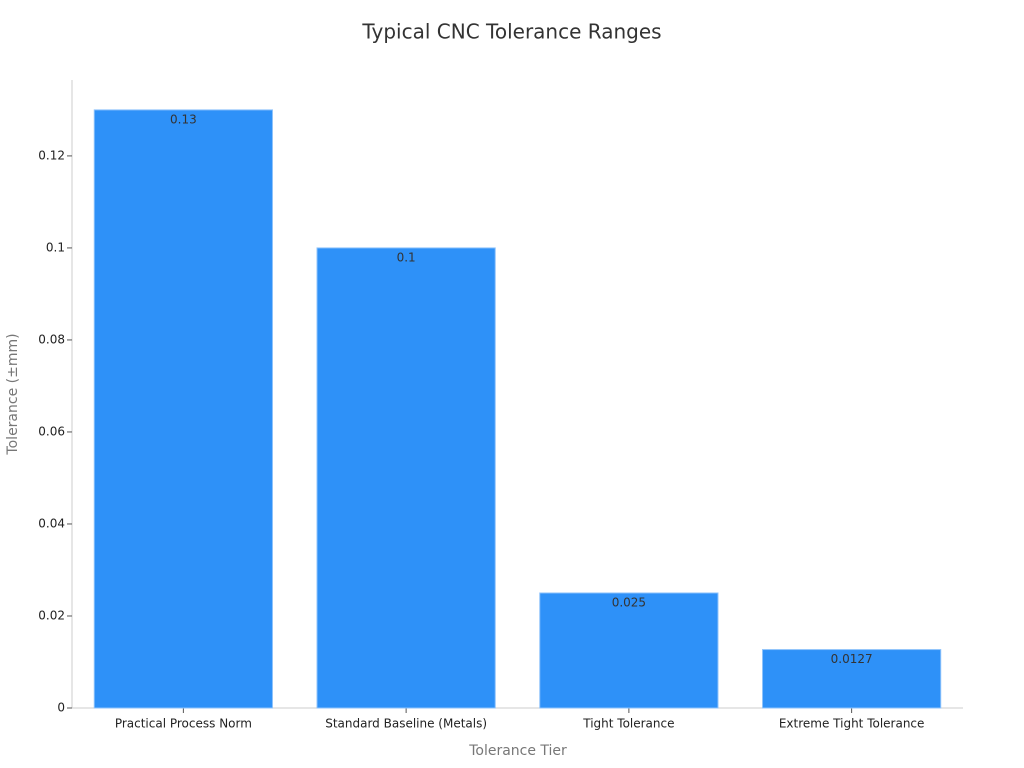  What do you see at coordinates (51, 155) in the screenshot?
I see `y-tick-label: 0.12` at bounding box center [51, 155].